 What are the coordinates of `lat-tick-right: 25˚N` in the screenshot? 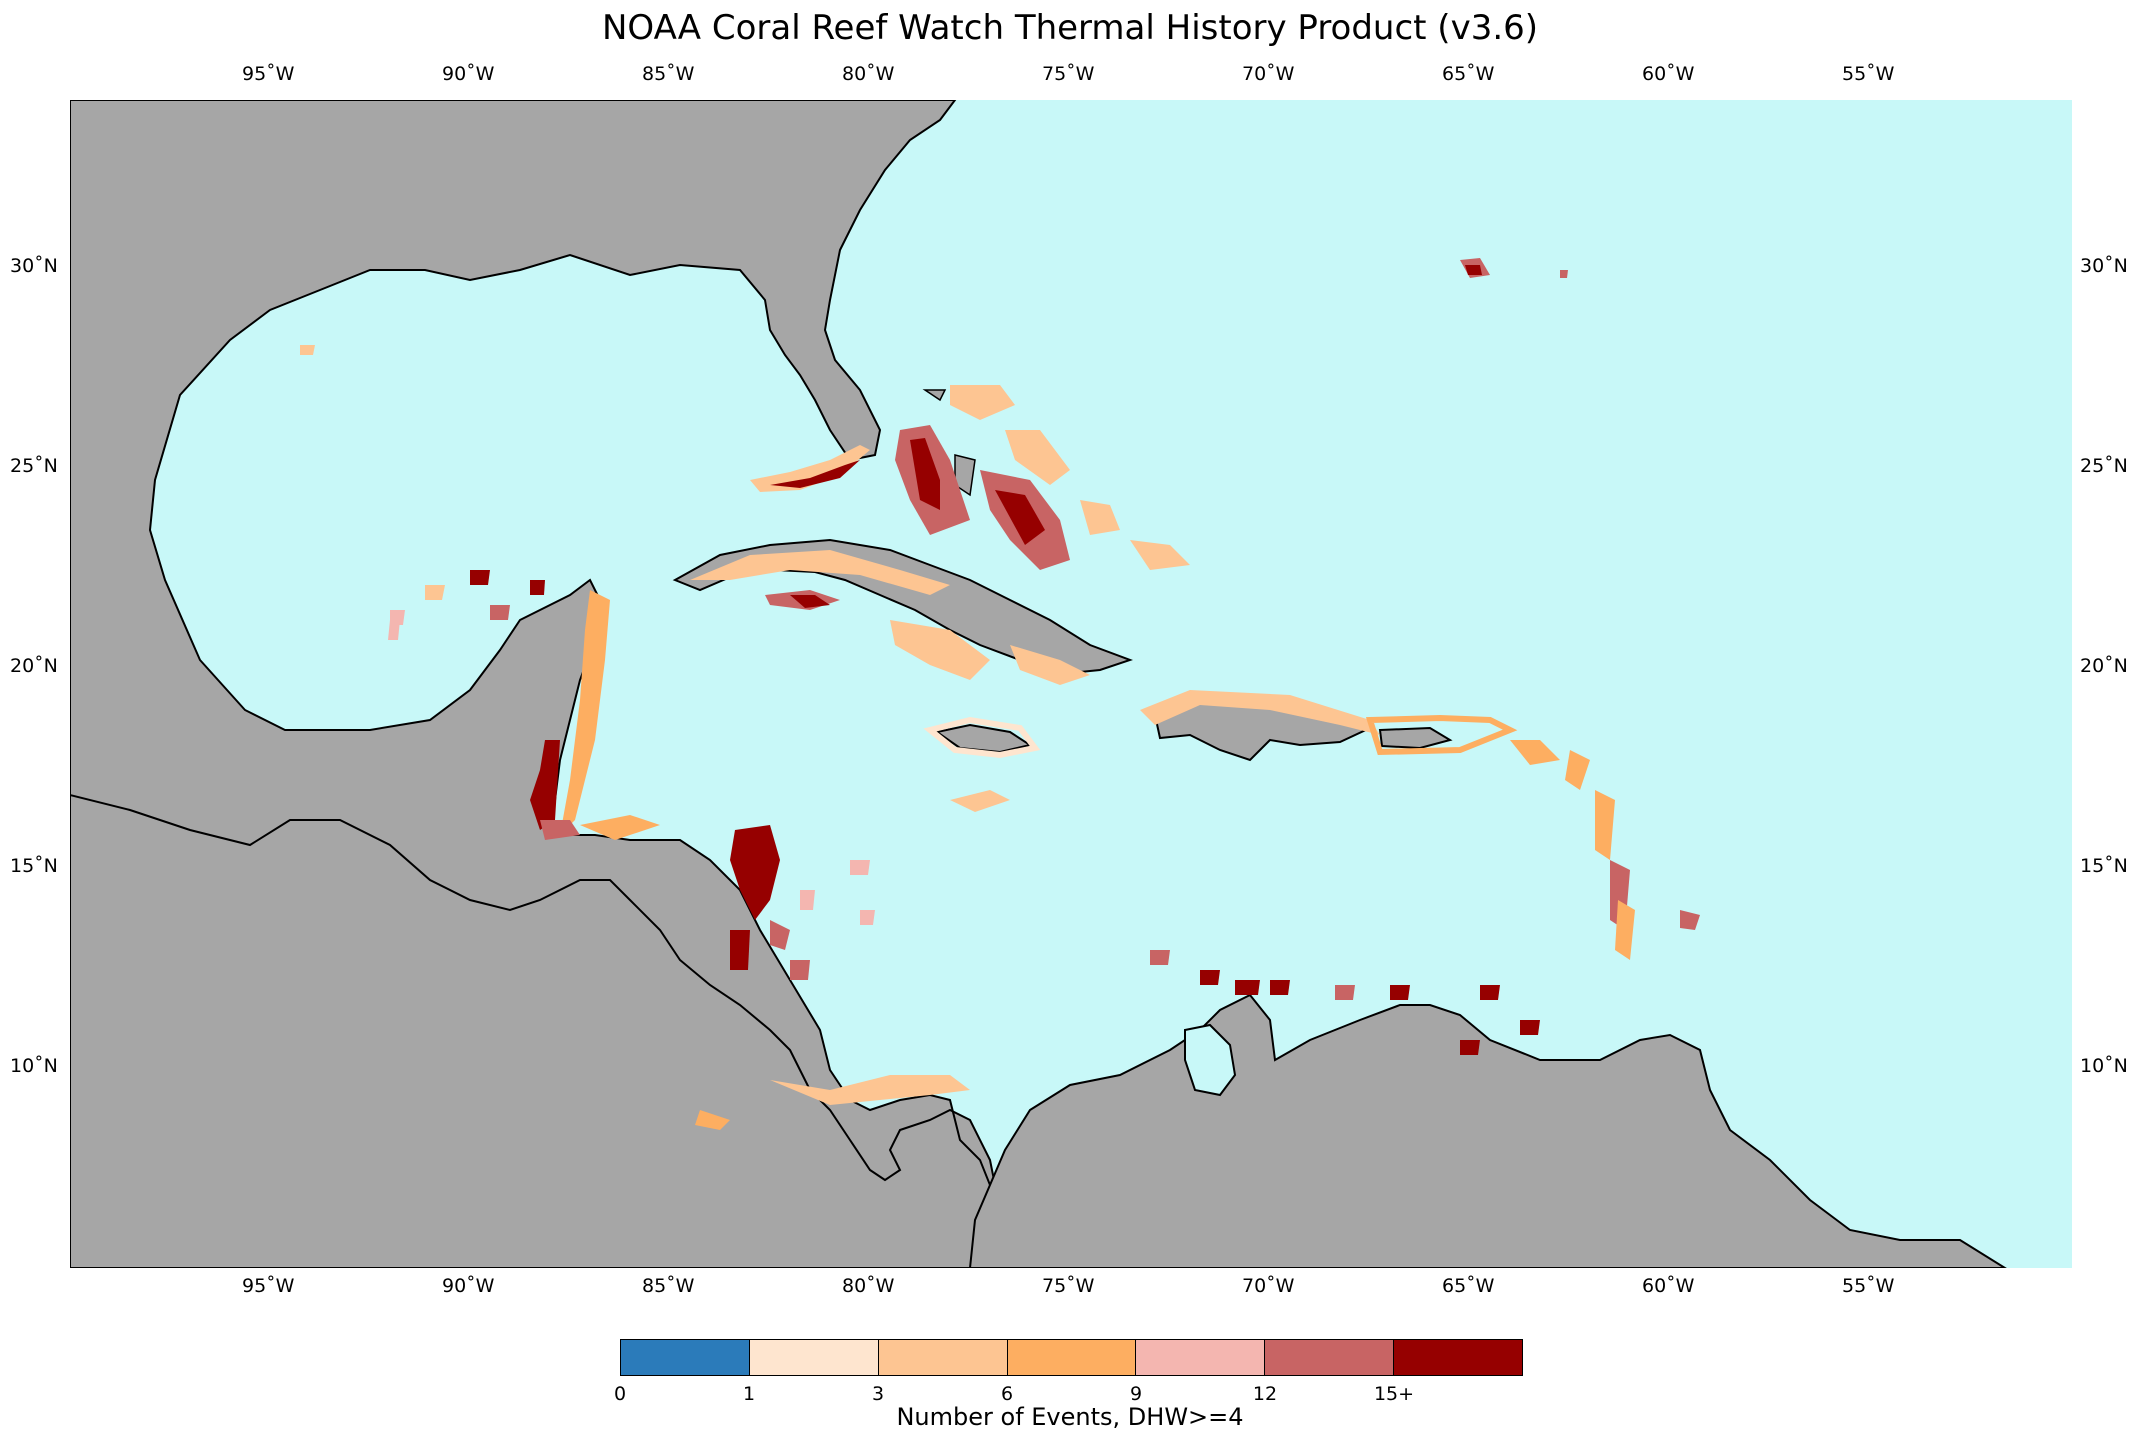 It's located at (2104, 466).